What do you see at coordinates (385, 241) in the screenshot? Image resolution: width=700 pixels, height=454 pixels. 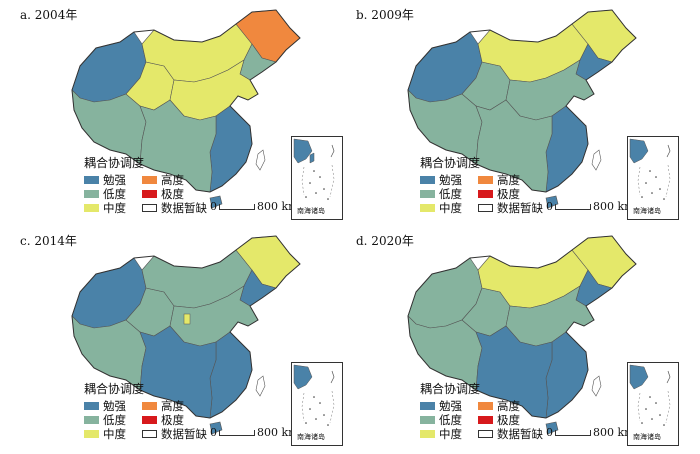 I see `panel-title: d. 2020年` at bounding box center [385, 241].